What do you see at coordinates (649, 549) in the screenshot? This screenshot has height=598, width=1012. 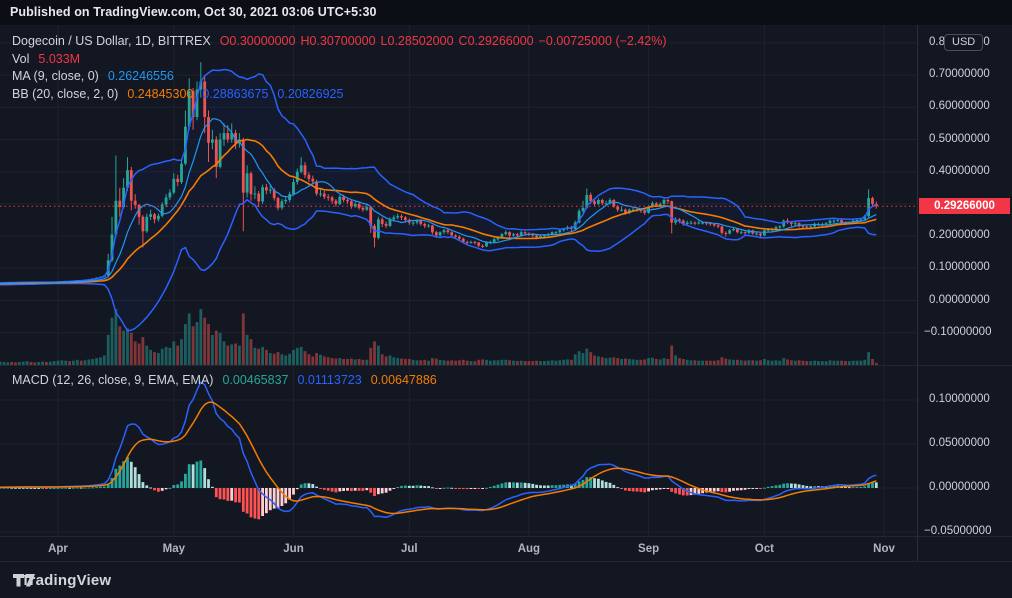 I see `month-label-sep: Sep` at bounding box center [649, 549].